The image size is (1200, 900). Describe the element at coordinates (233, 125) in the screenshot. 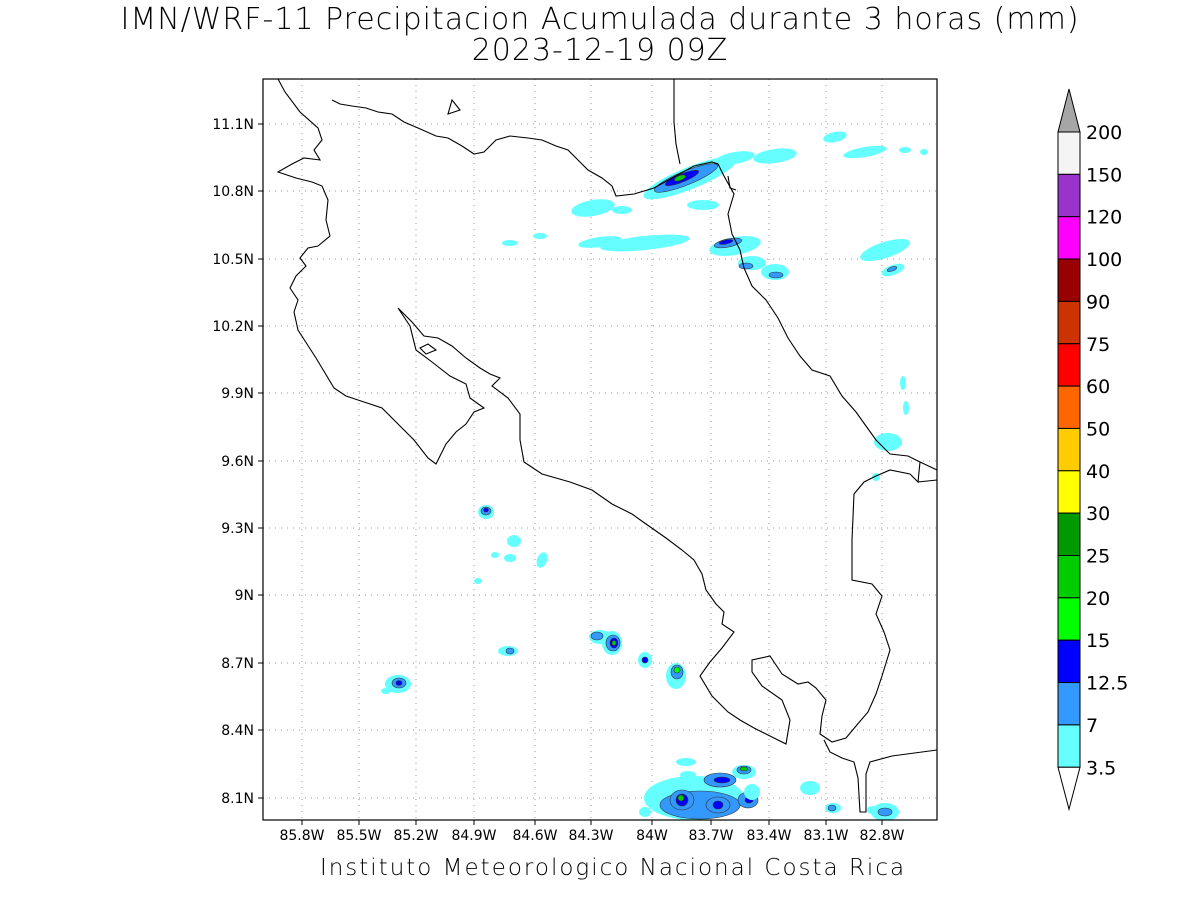

I see `lat-label: 11.1N` at that location.